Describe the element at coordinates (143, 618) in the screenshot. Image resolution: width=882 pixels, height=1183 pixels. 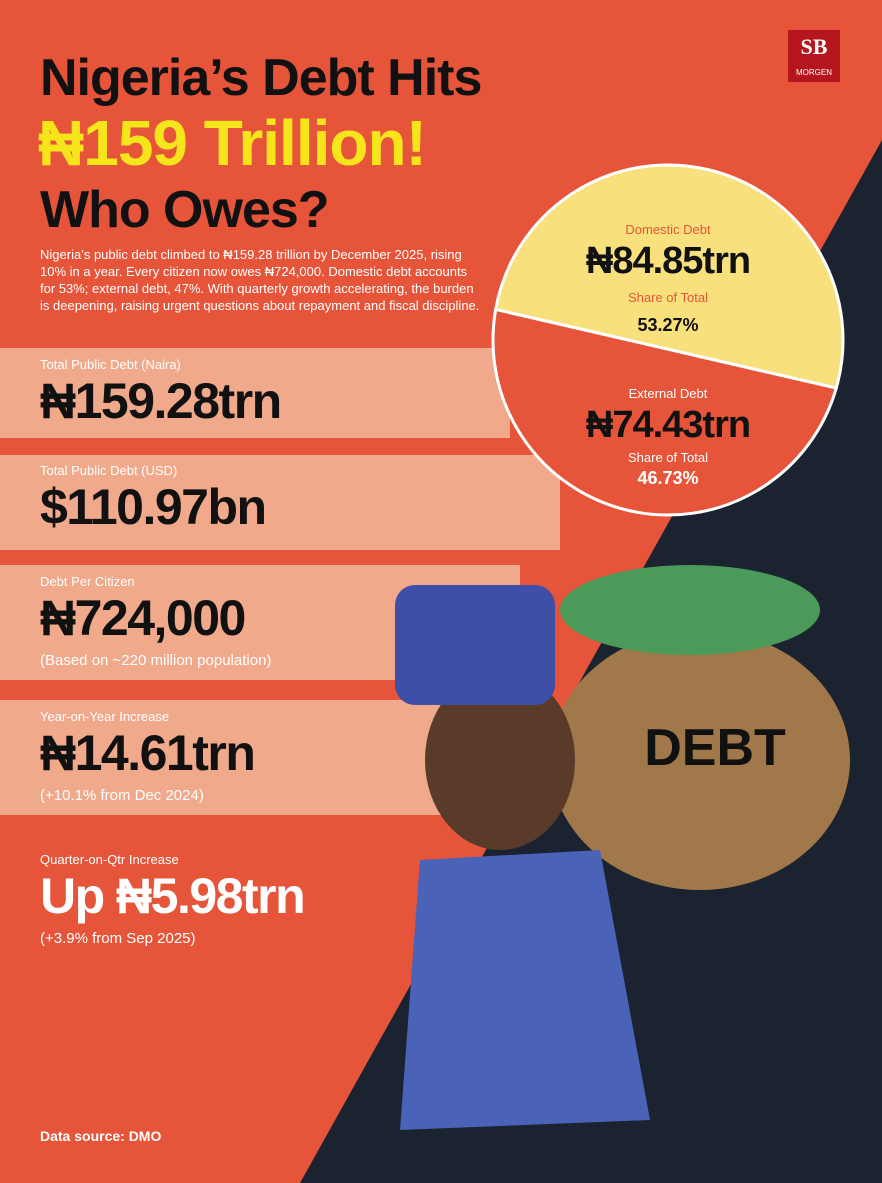
I see `stat-value: ₦724,000` at that location.